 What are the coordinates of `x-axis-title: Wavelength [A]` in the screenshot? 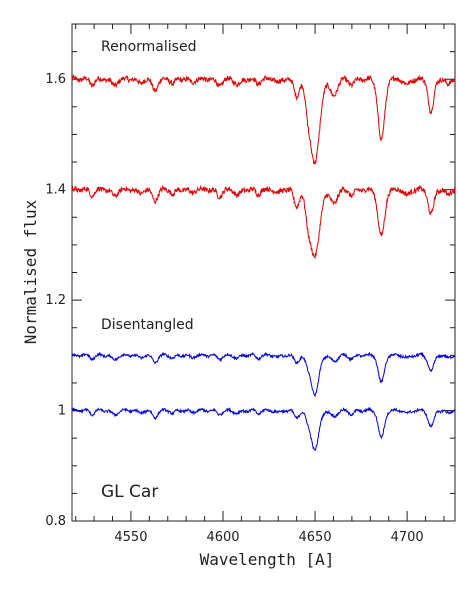 It's located at (267, 559).